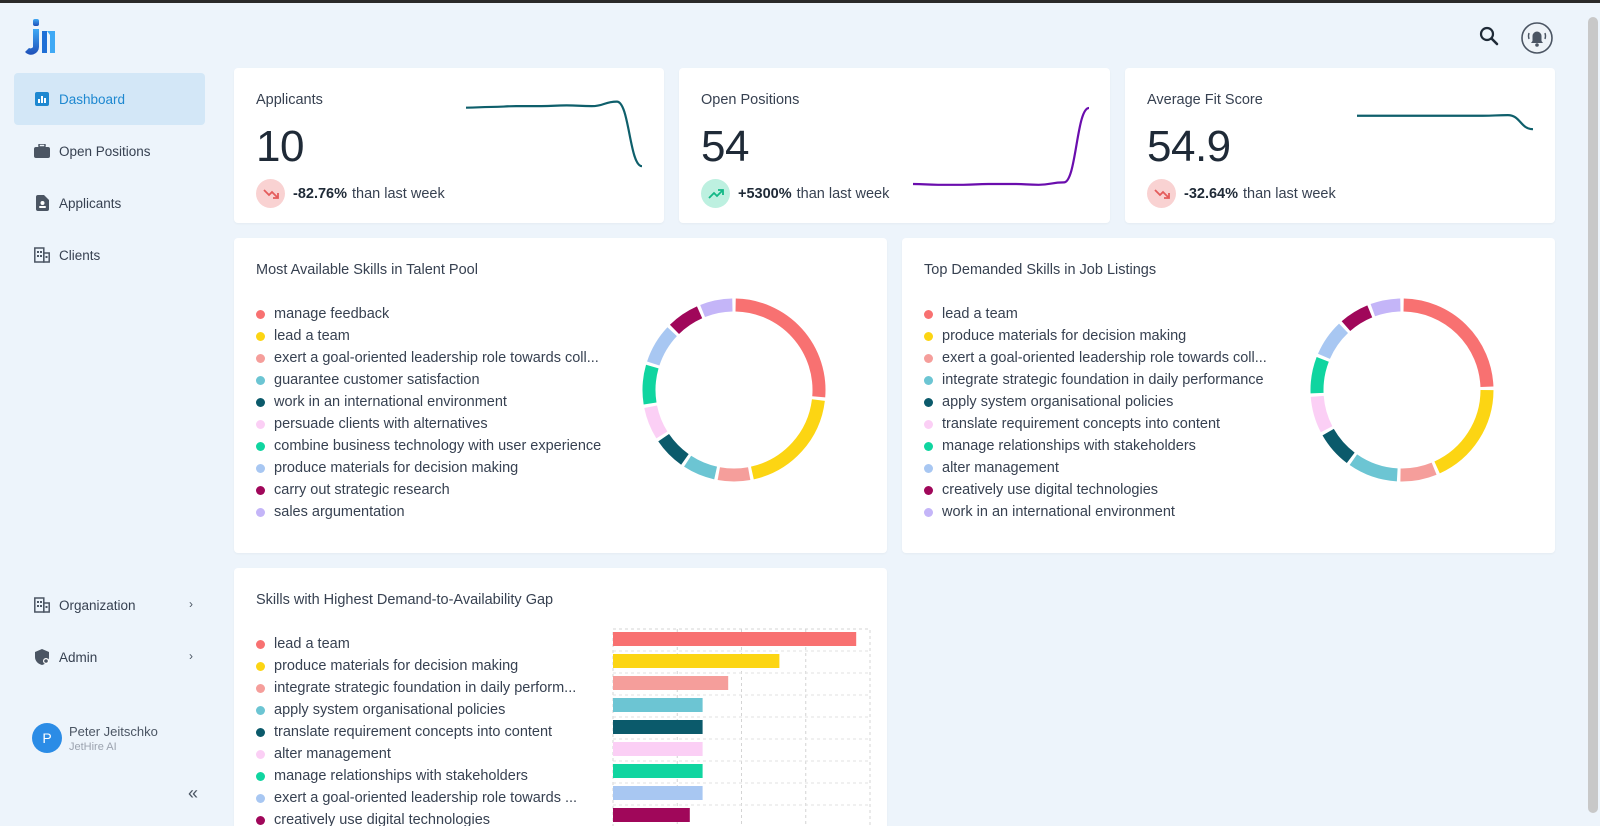 The width and height of the screenshot is (1600, 826). I want to click on double-chevron-left-icon: «, so click(193, 793).